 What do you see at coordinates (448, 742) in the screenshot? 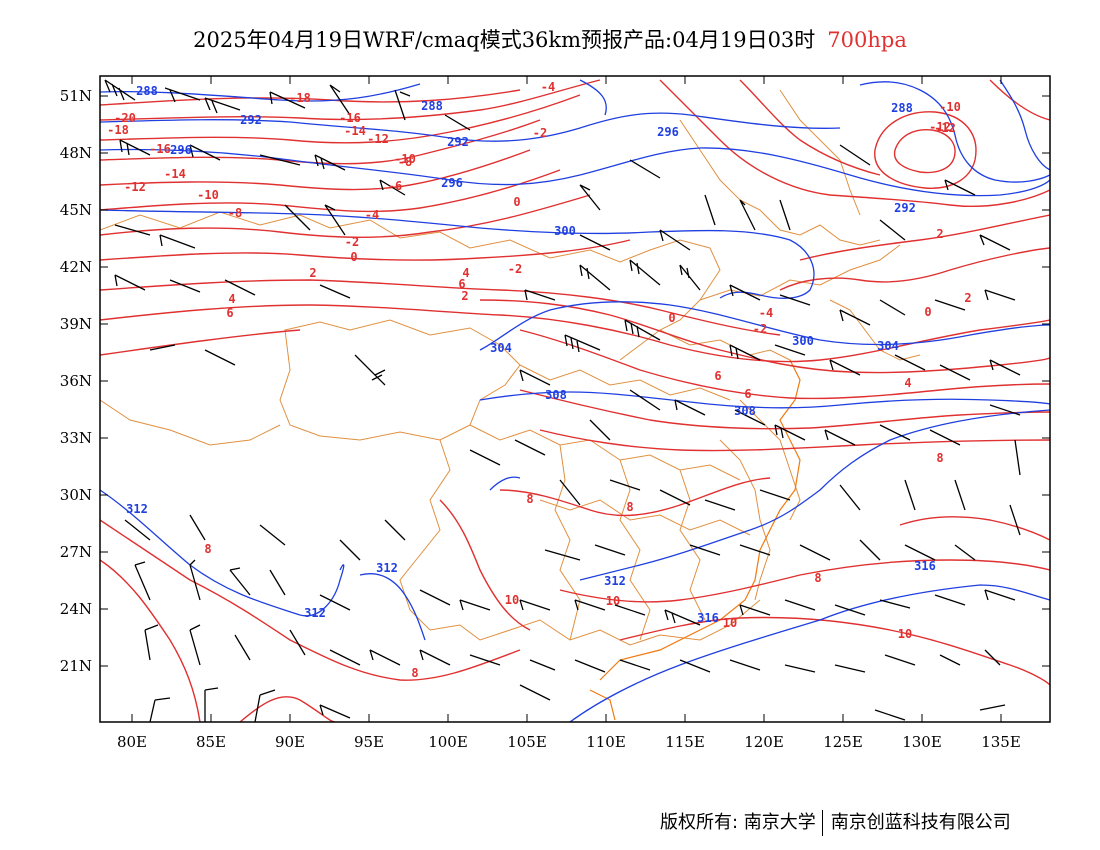
I see `lon-label: 100E` at bounding box center [448, 742].